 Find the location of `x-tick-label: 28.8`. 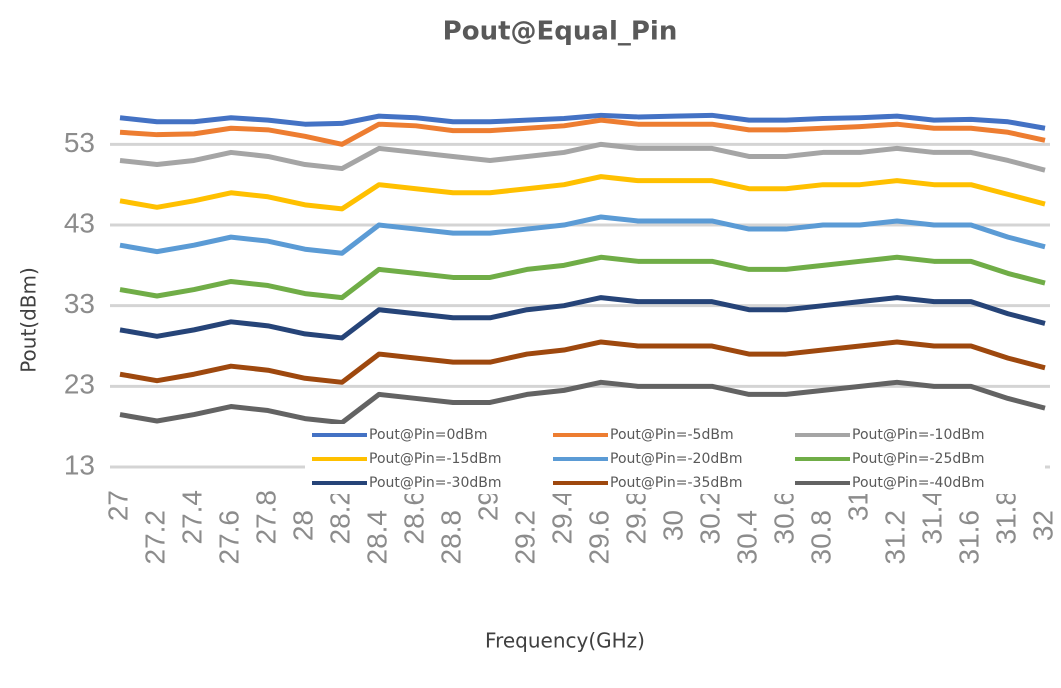

x-tick-label: 28.8 is located at coordinates (450, 537).